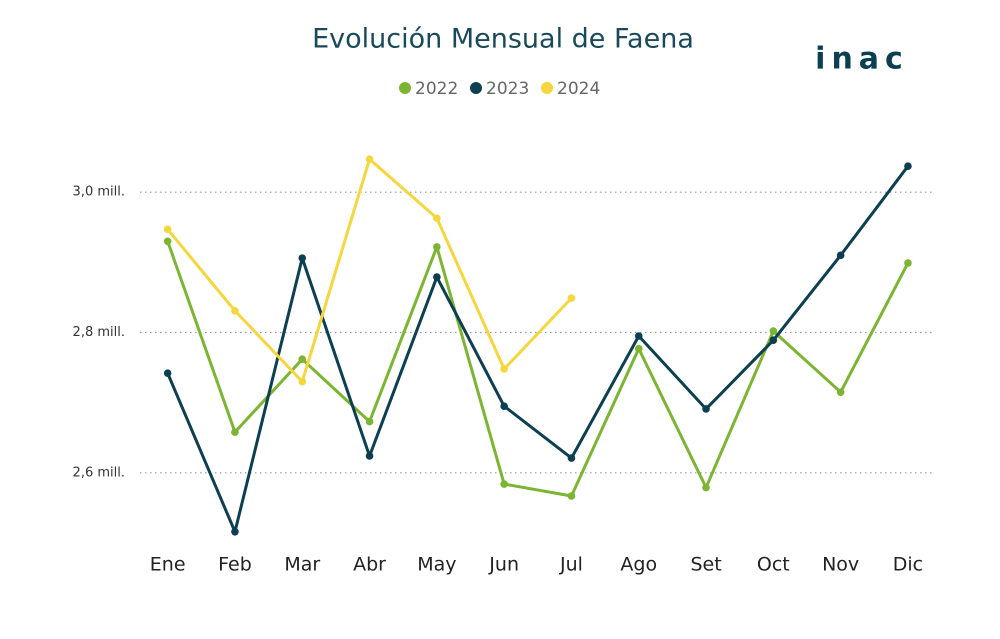  I want to click on legend-label: 2024, so click(578, 89).